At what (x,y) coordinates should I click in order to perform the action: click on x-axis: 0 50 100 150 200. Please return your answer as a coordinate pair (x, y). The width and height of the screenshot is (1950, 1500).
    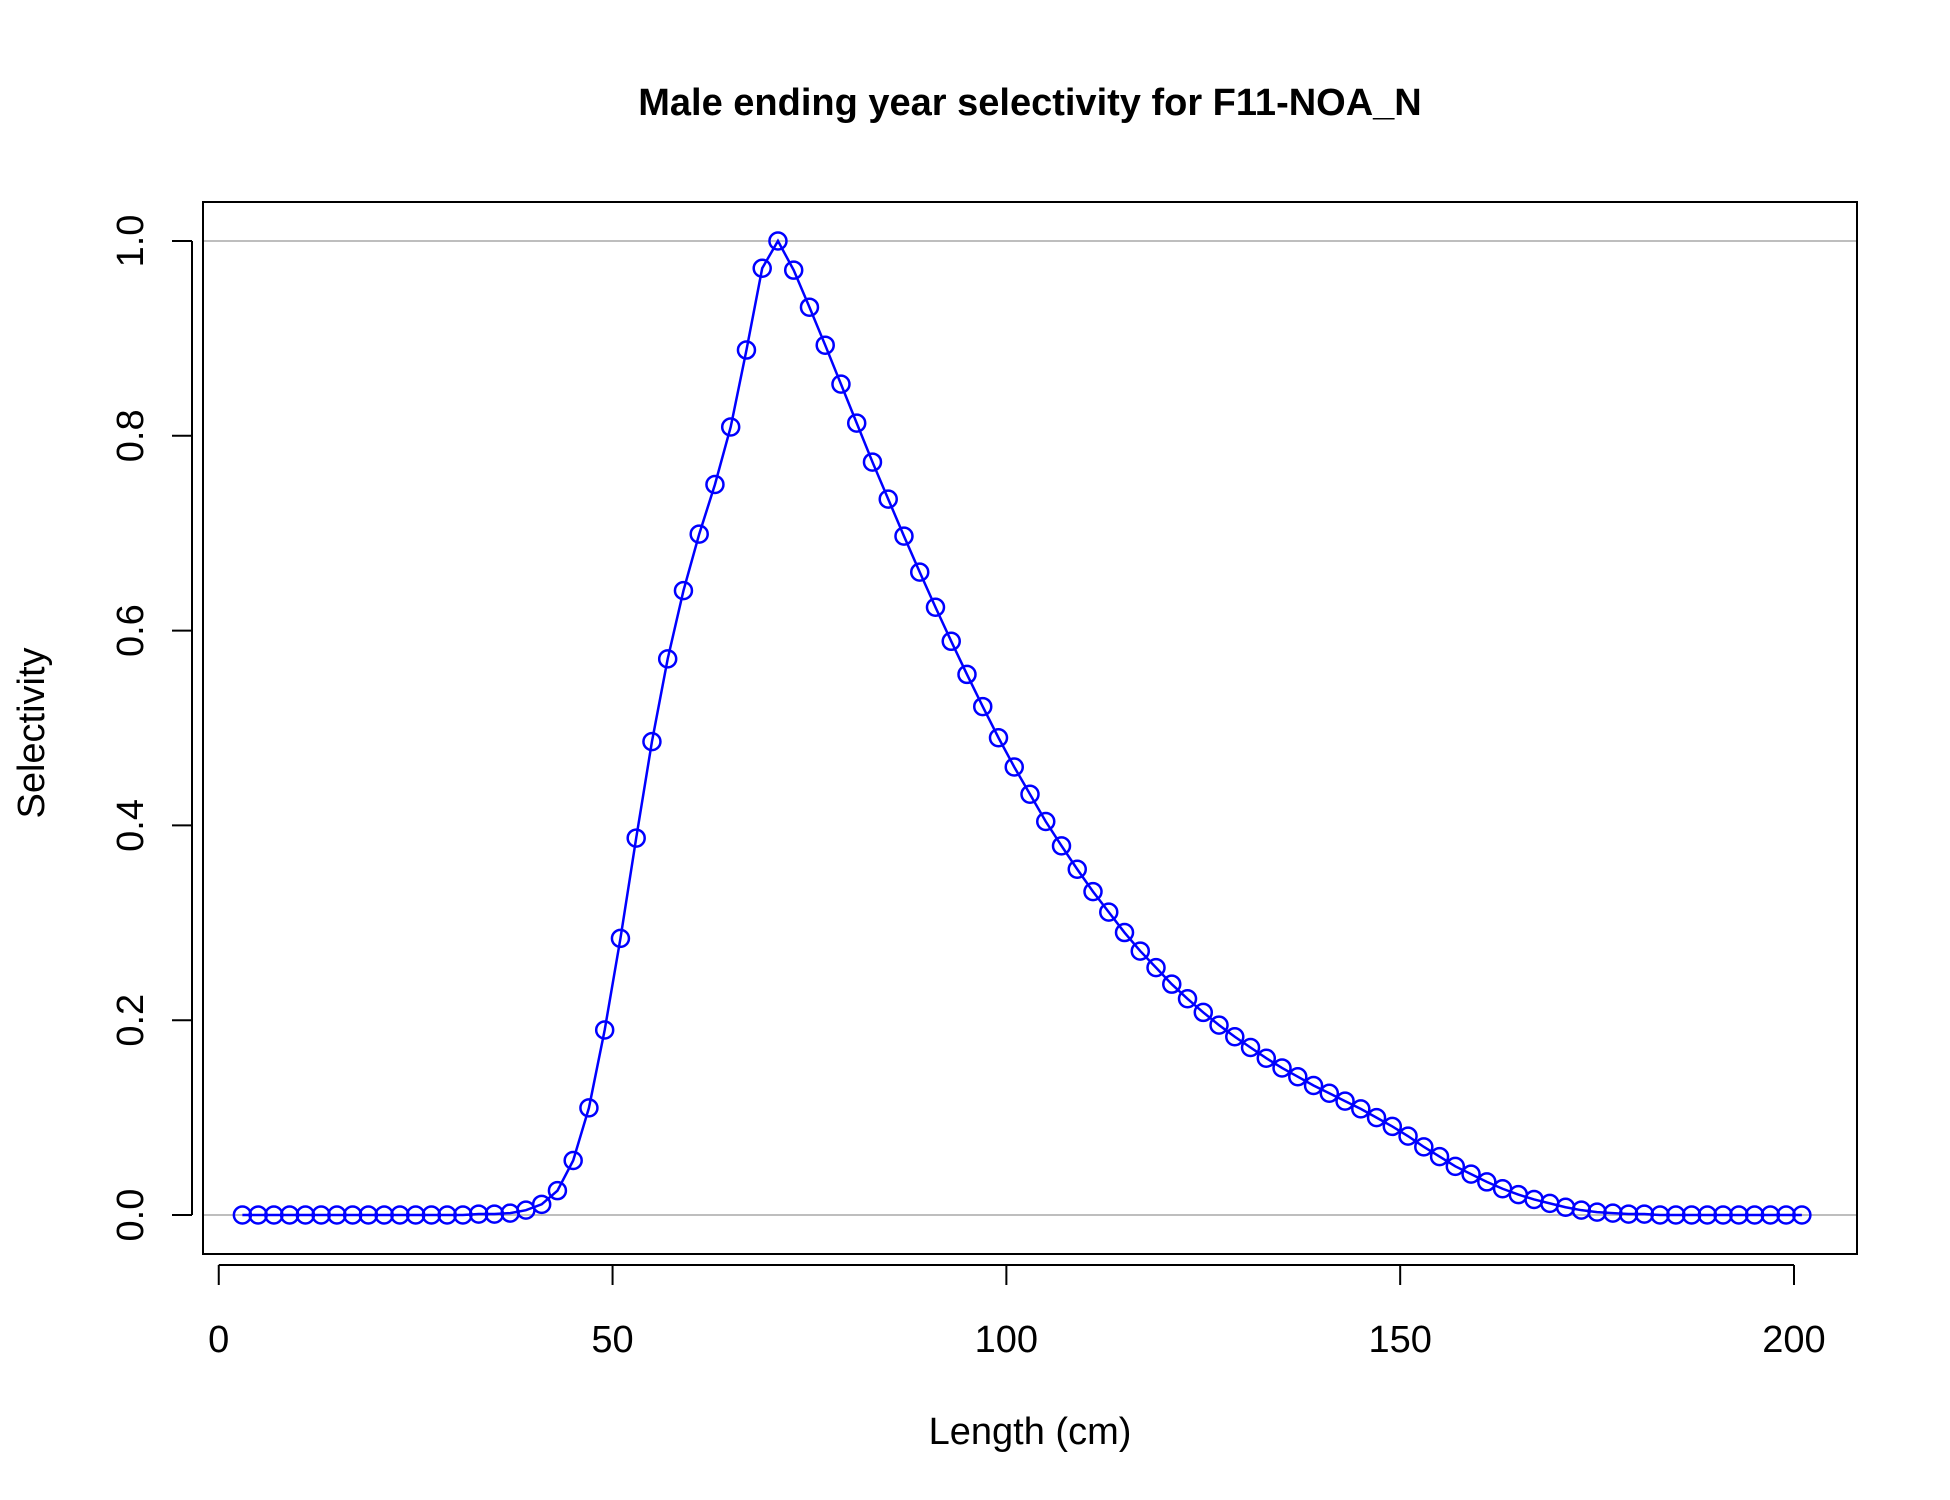
    Looking at the image, I should click on (1017, 1312).